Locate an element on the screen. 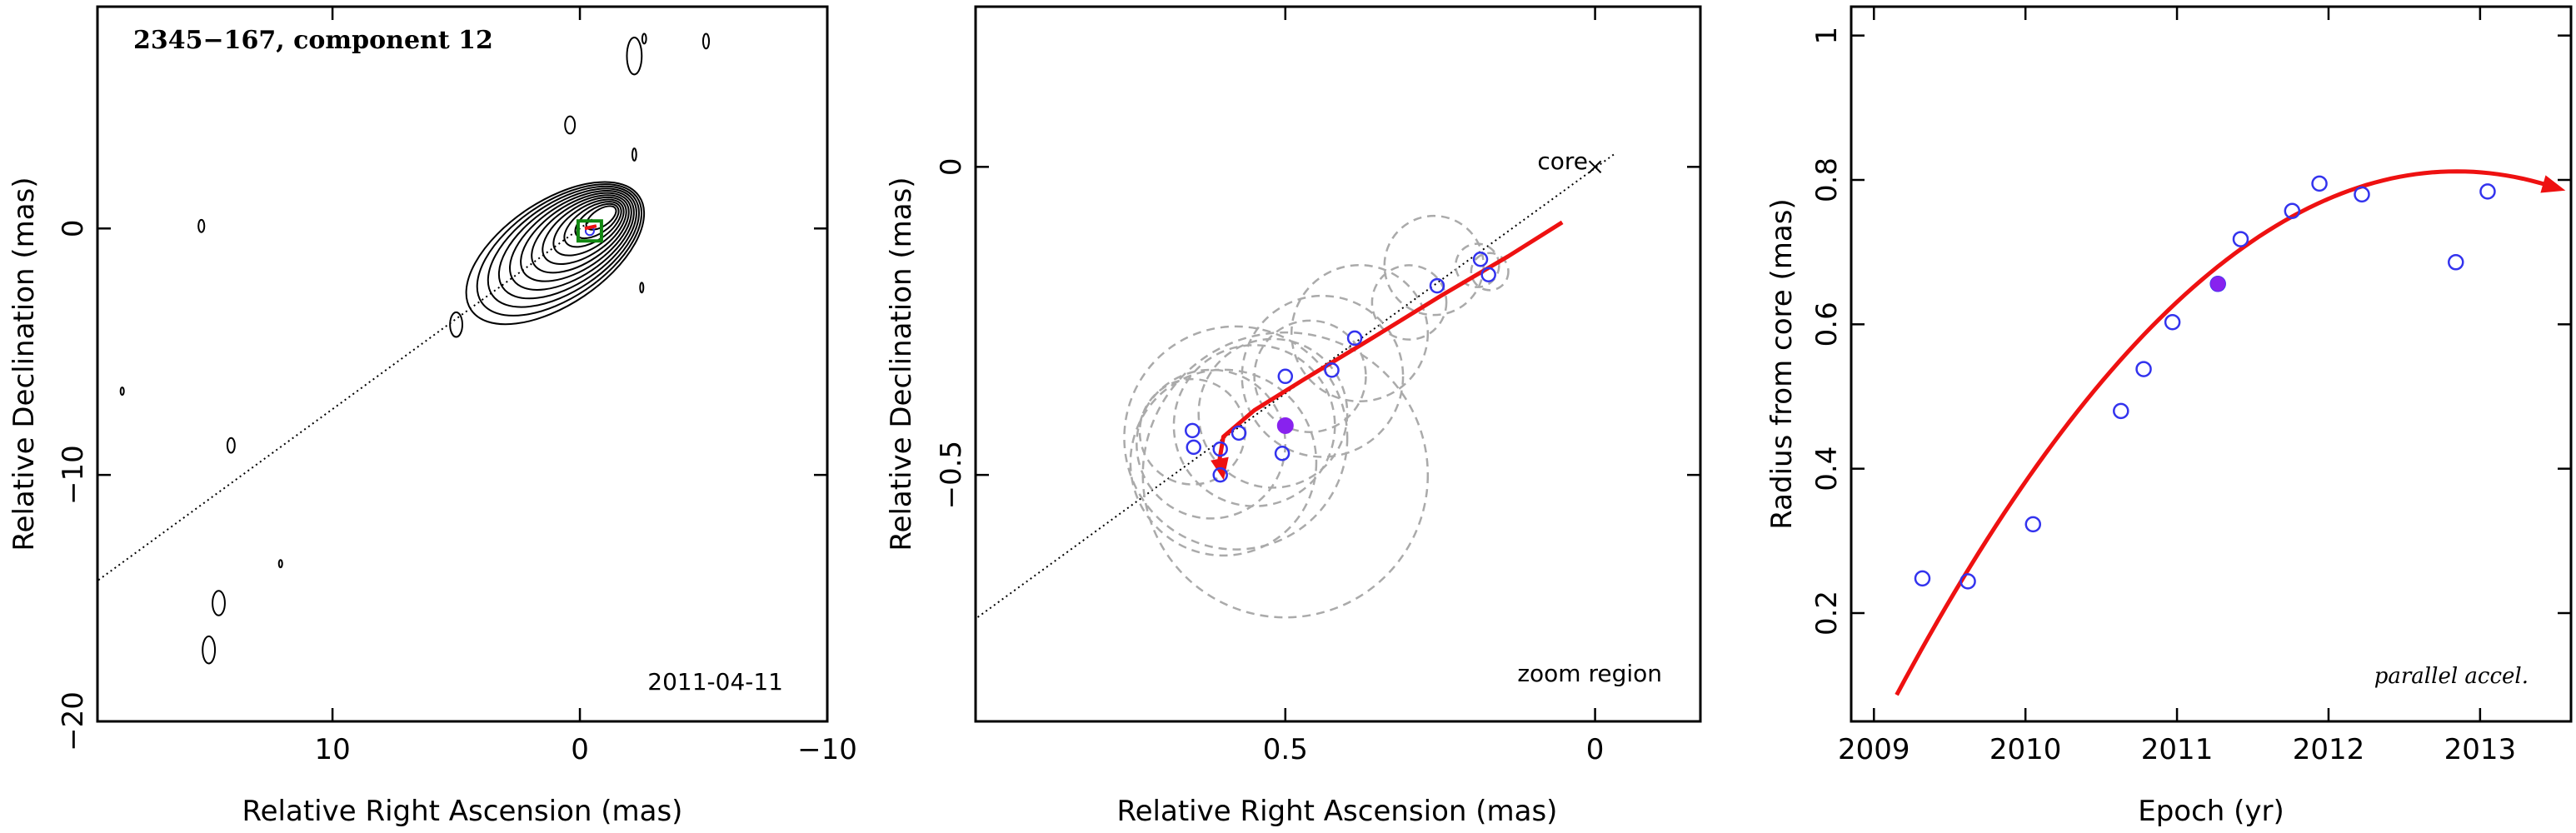  p1-ytick-label: 0 is located at coordinates (73, 228).